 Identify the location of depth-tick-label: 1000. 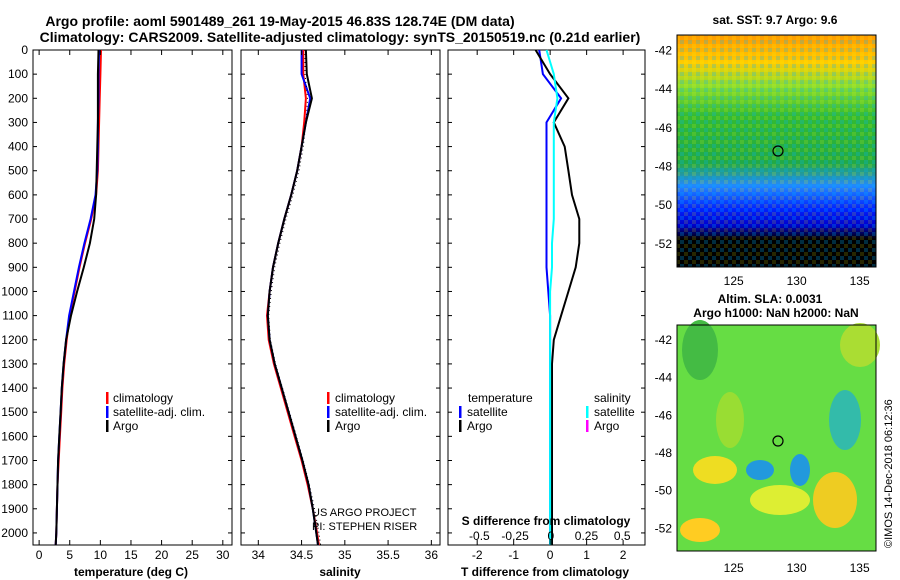
(14, 291).